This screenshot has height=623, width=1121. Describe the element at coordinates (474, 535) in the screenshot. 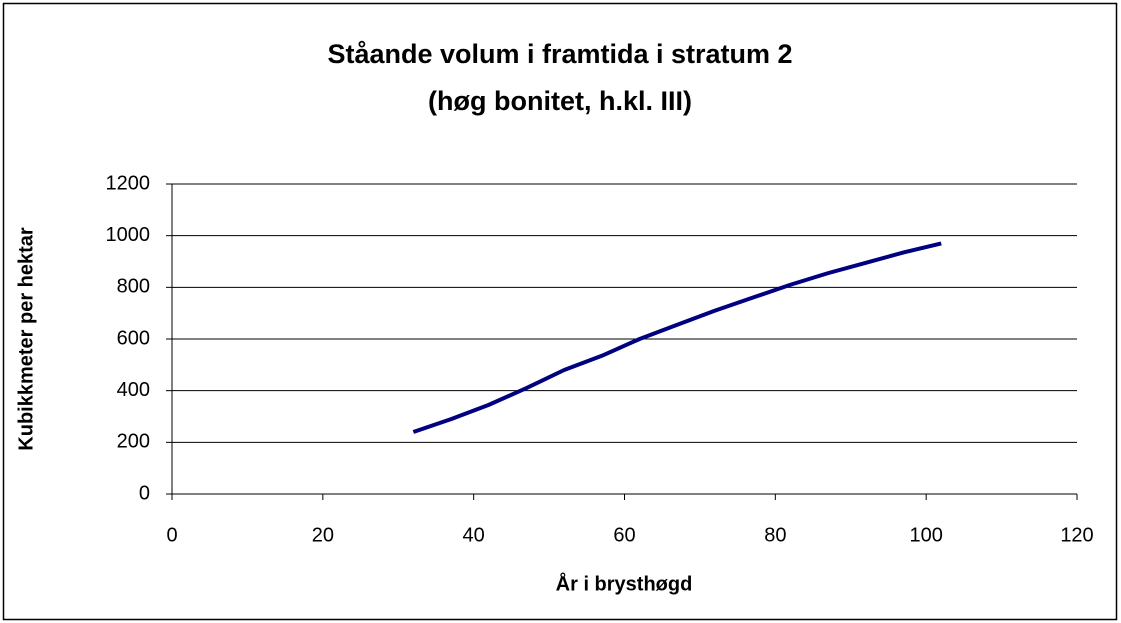

I see `x-tick-label: 40` at that location.